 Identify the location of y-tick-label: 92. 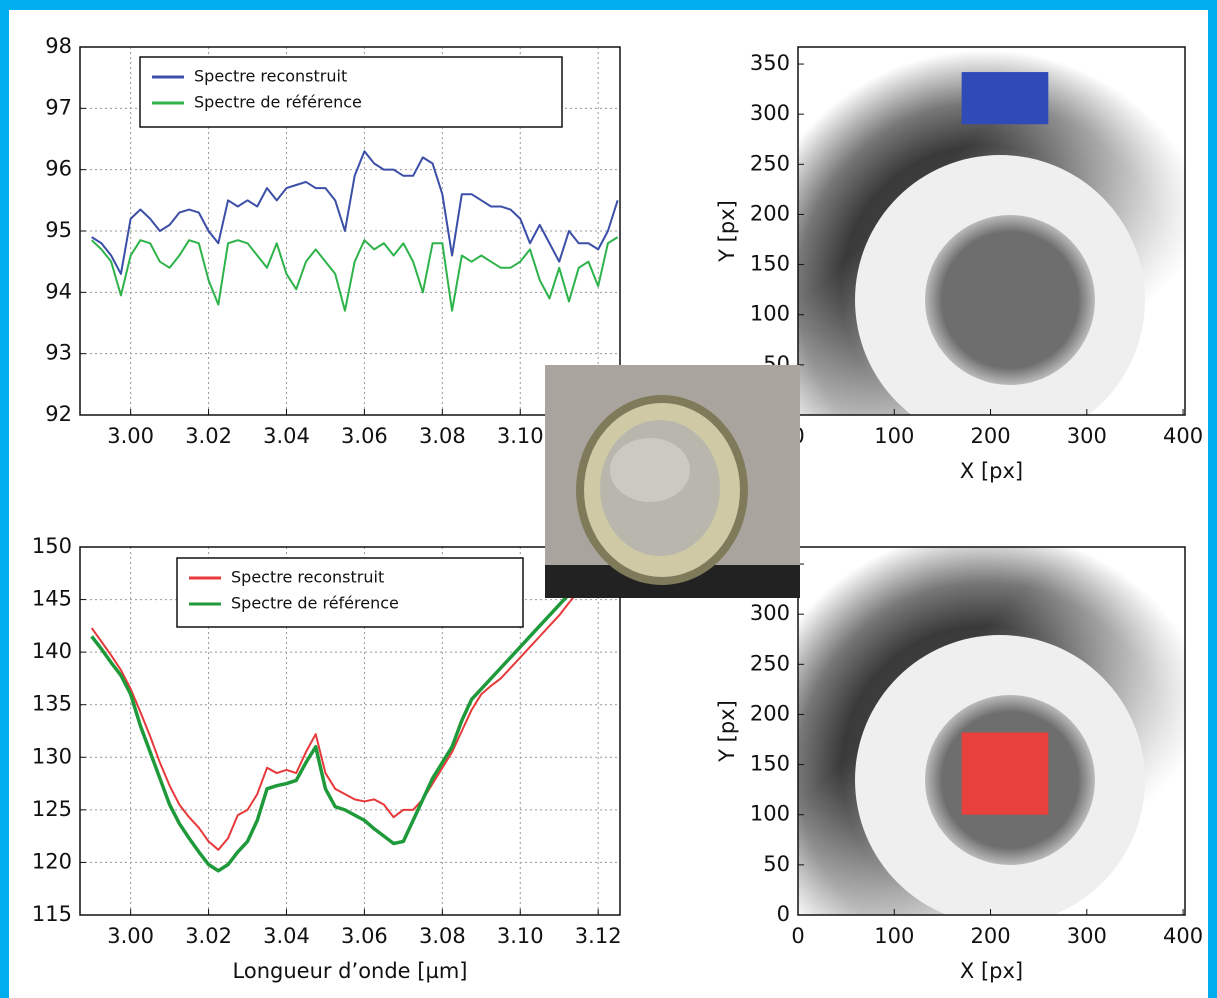
(58, 414).